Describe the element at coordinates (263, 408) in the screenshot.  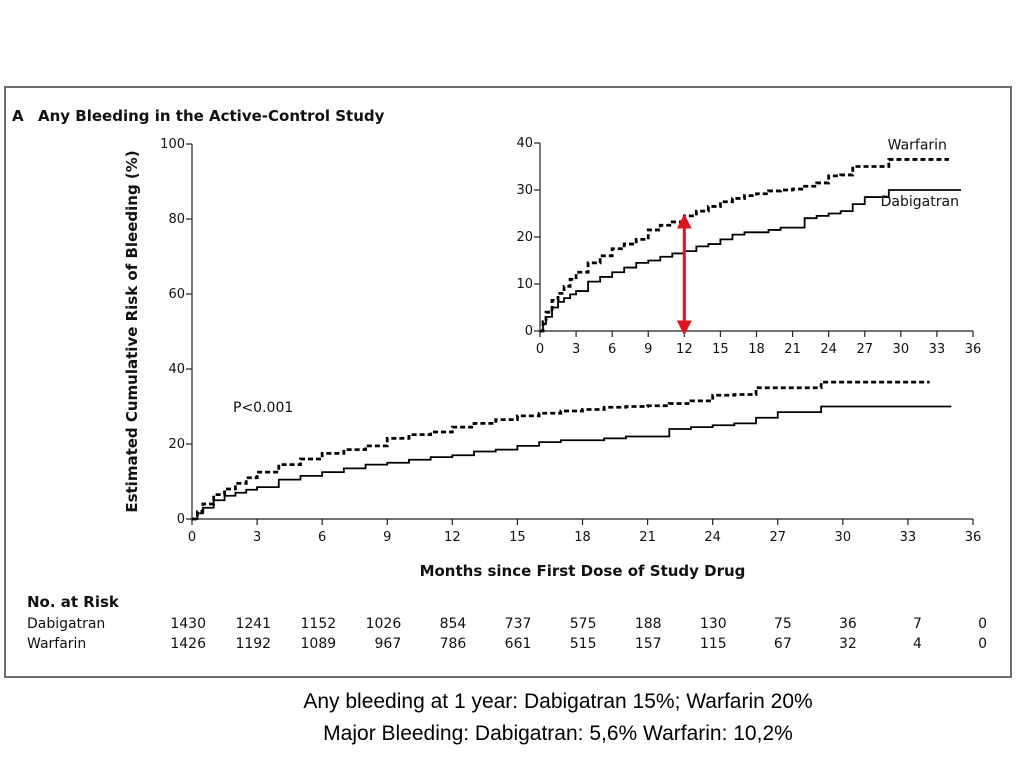
I see `p-value-label: P<0.001` at that location.